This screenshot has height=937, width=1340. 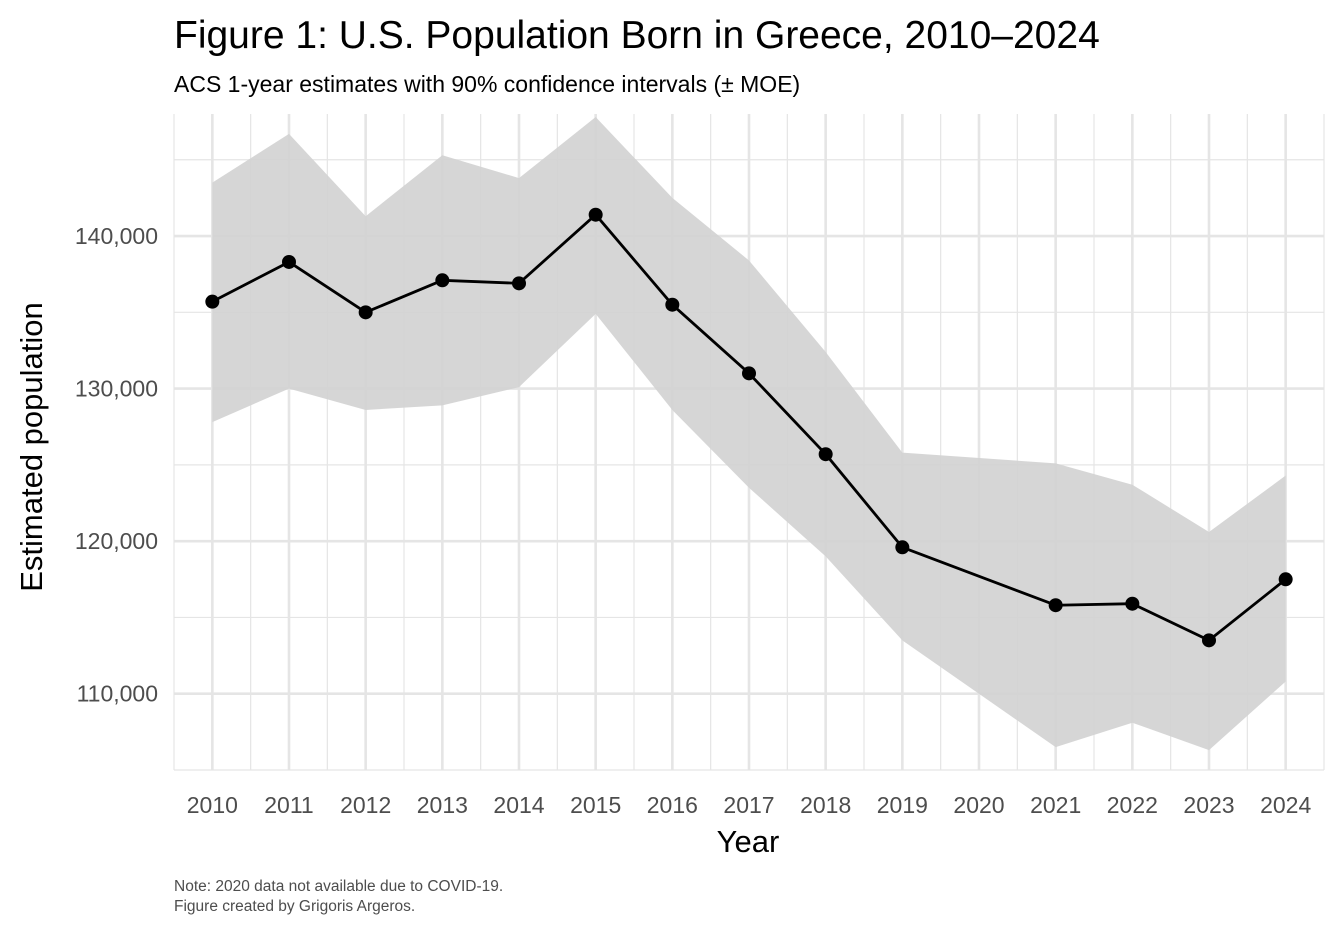 What do you see at coordinates (1055, 805) in the screenshot?
I see `x-tick-label: 2021` at bounding box center [1055, 805].